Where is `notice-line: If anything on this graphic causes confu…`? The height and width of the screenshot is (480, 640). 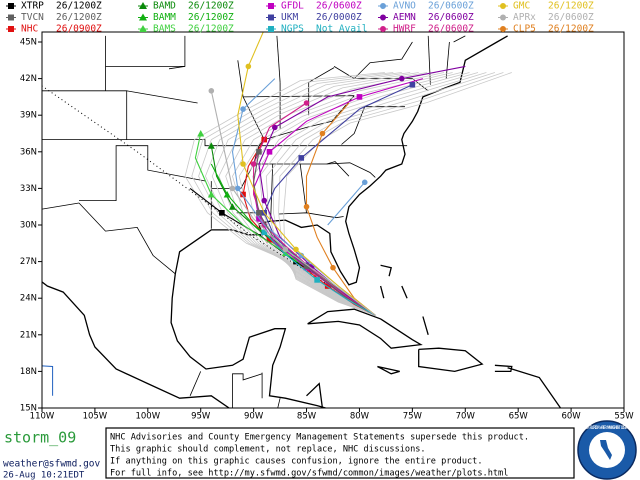 notice-line: If anything on this graphic causes confu… is located at coordinates (296, 462).